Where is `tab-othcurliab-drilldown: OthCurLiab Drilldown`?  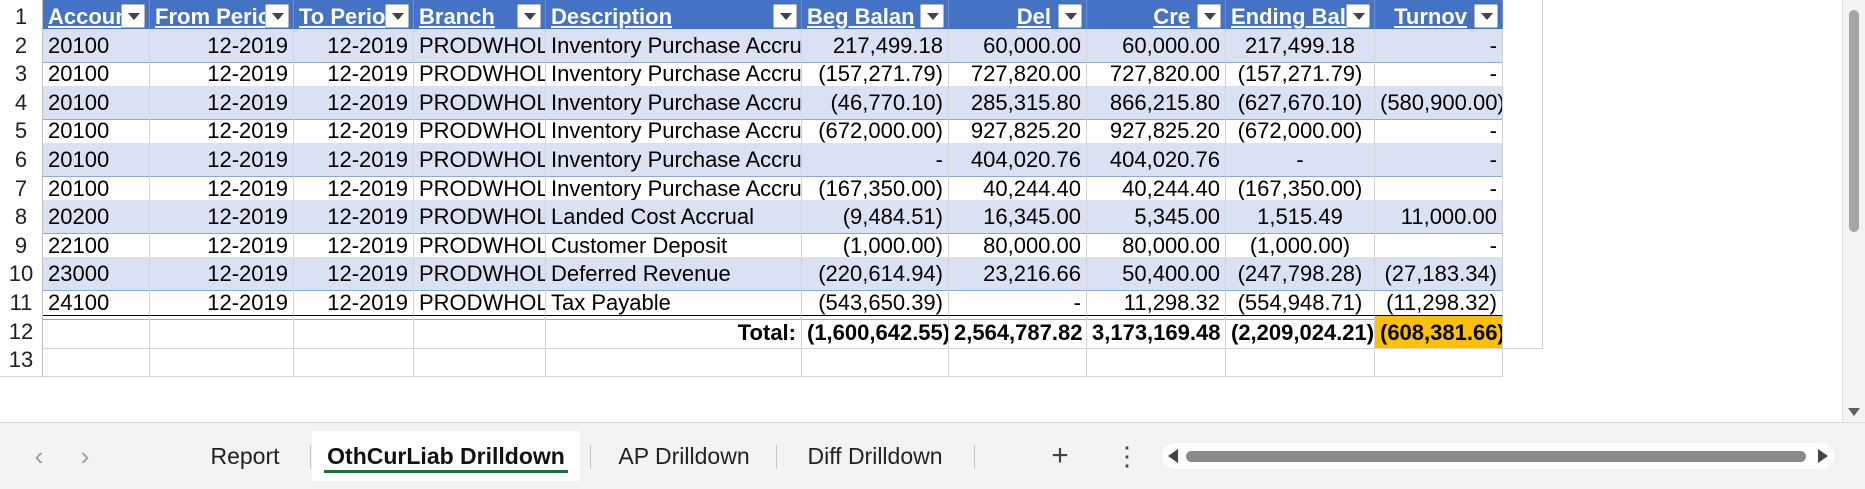
tab-othcurliab-drilldown: OthCurLiab Drilldown is located at coordinates (446, 456).